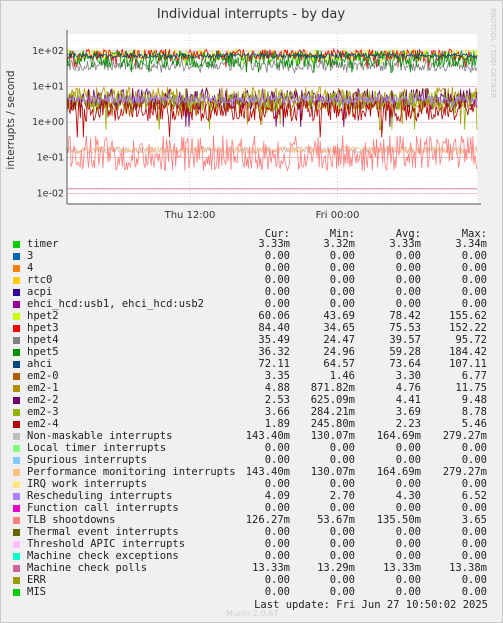 The image size is (503, 623). What do you see at coordinates (371, 605) in the screenshot?
I see `last-update: Last update: Fri Jun 27 10:50:02 2025` at bounding box center [371, 605].